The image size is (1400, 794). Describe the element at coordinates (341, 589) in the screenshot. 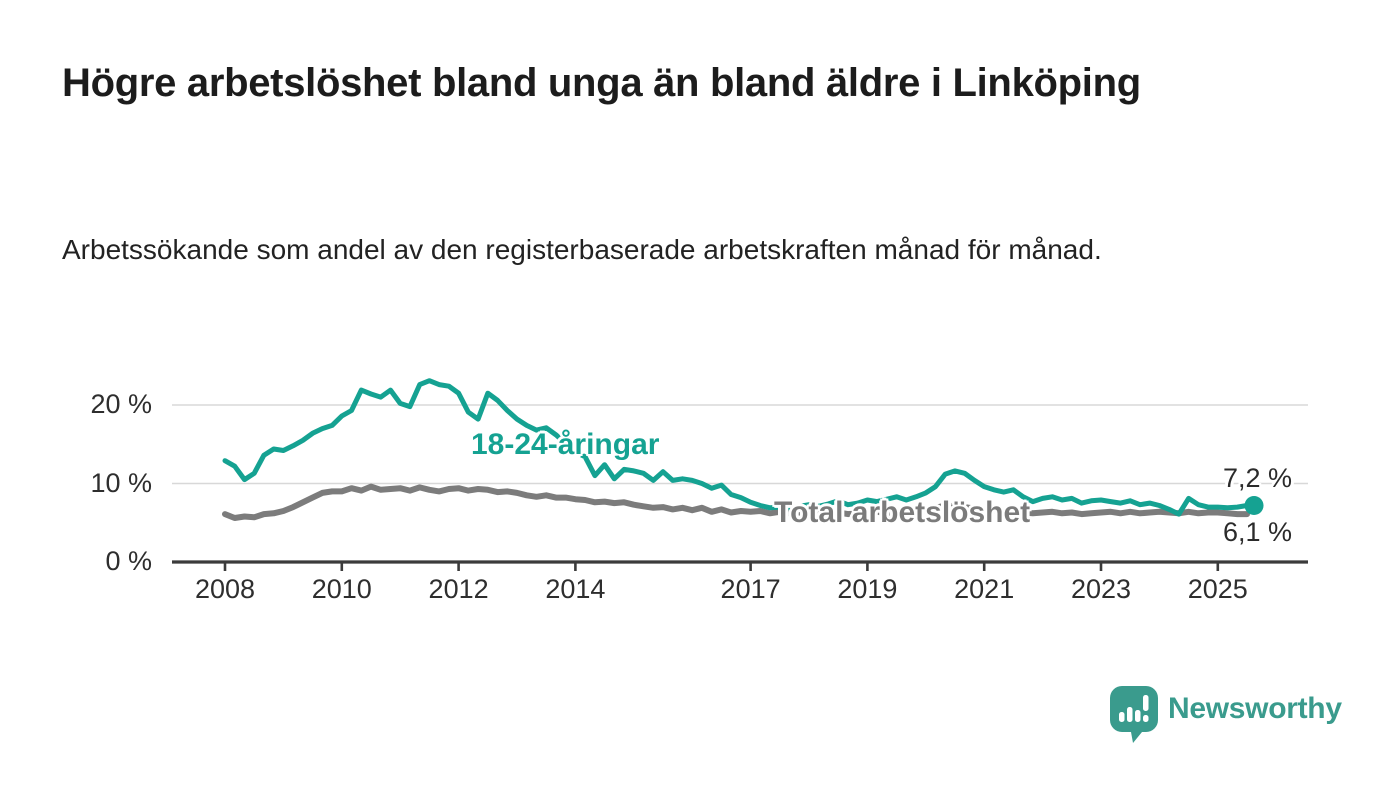

I see `x-tick-label: 2010` at that location.